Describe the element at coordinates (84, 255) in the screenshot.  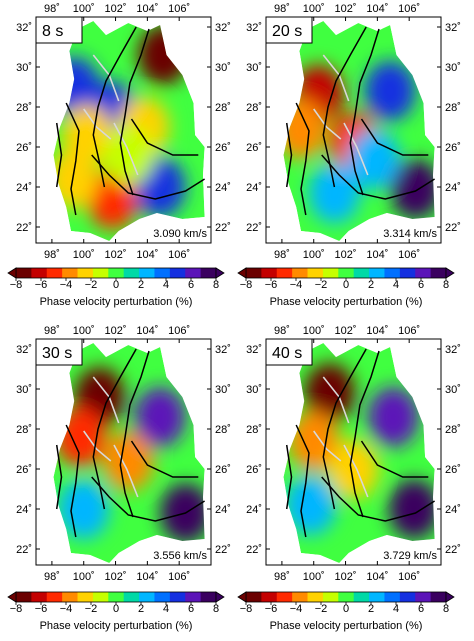
I see `x-tick-label: 100˚` at that location.